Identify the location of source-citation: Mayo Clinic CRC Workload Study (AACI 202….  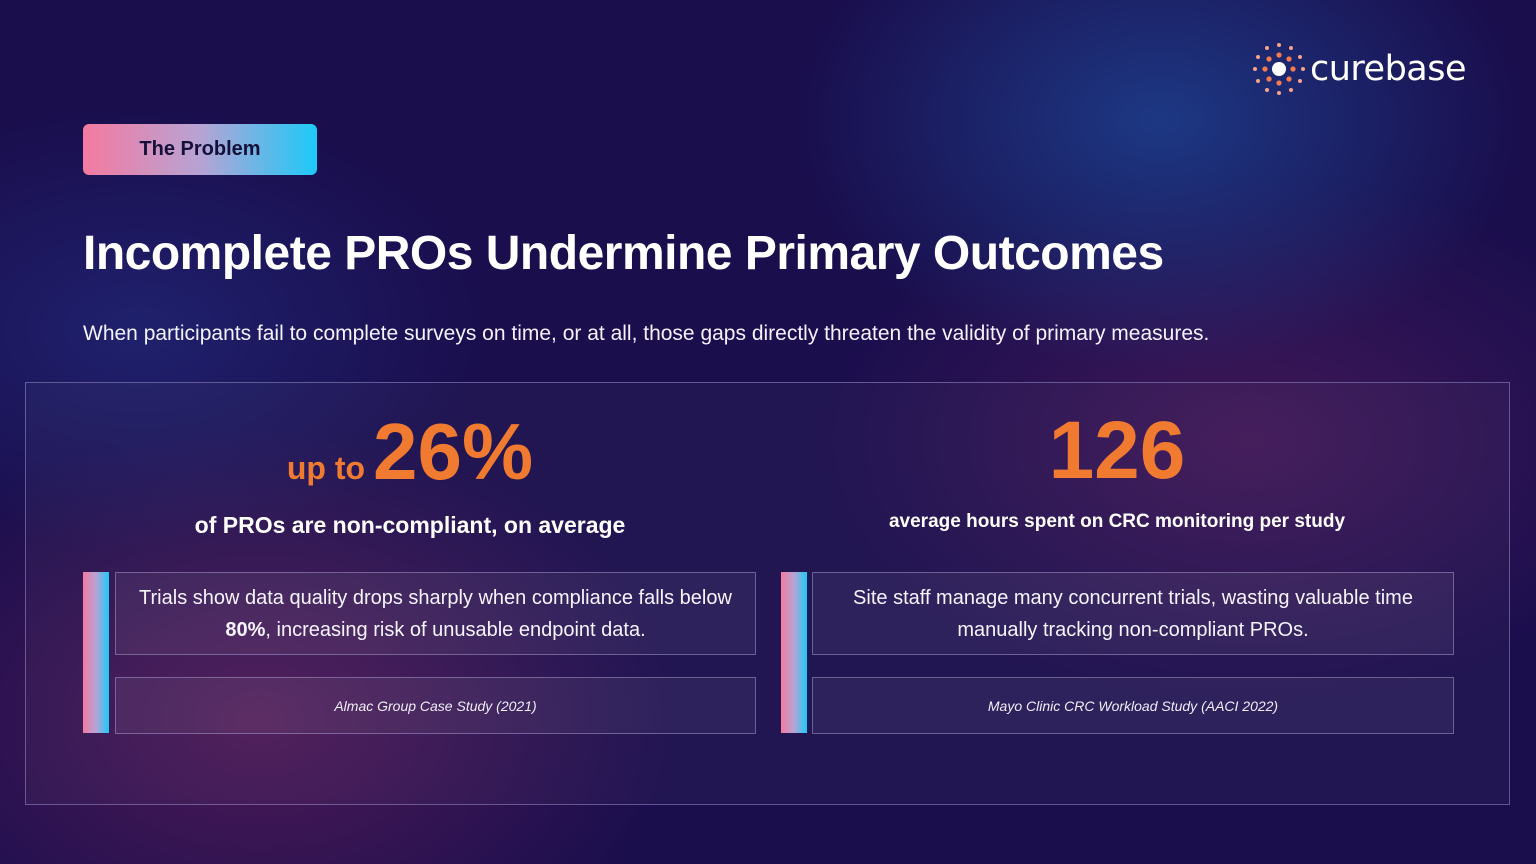
(1133, 705).